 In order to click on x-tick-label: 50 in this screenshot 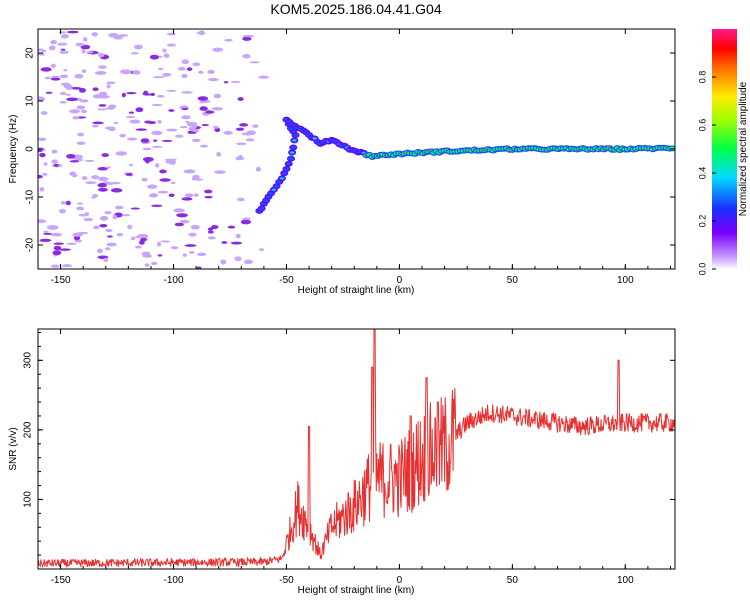, I will do `click(513, 280)`.